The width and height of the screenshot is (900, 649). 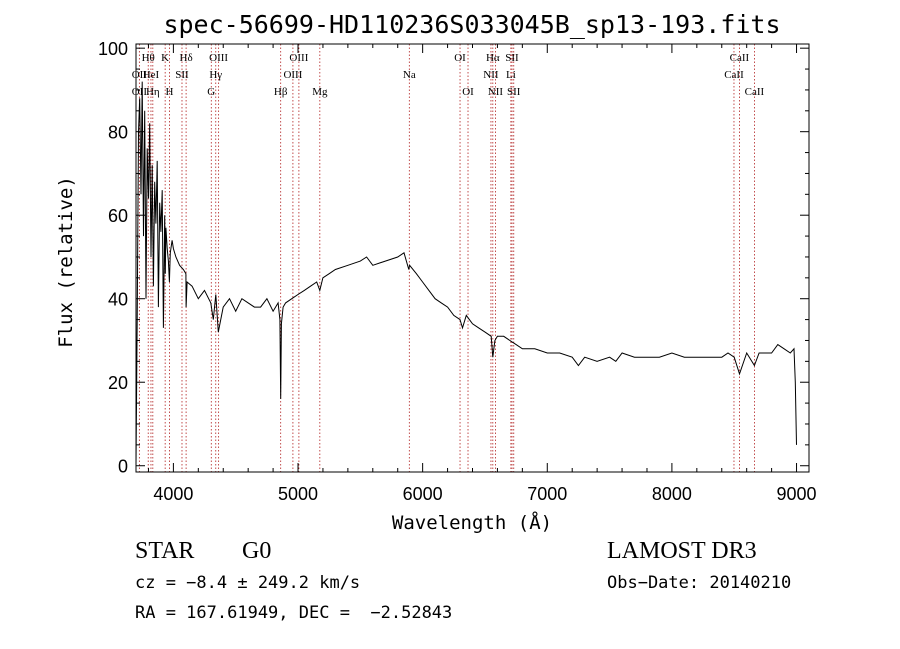 I want to click on x-tick-label: 8000, so click(x=672, y=494).